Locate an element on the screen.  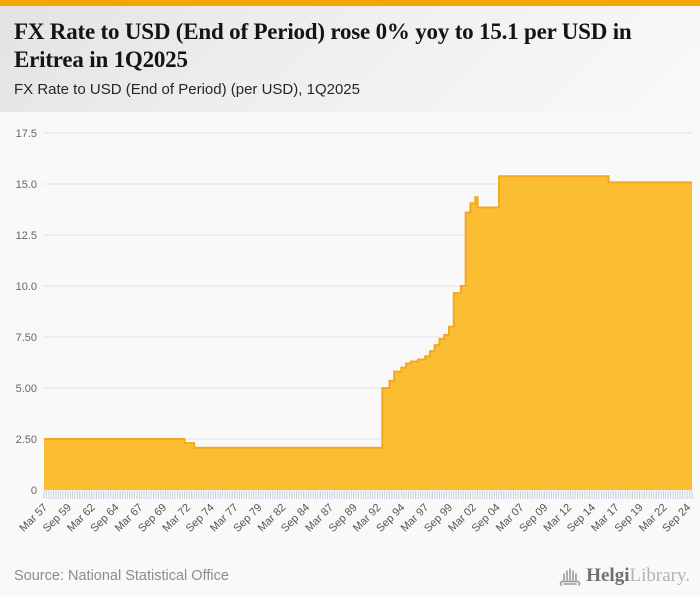
svg-text: 7.50 is located at coordinates (26, 338).